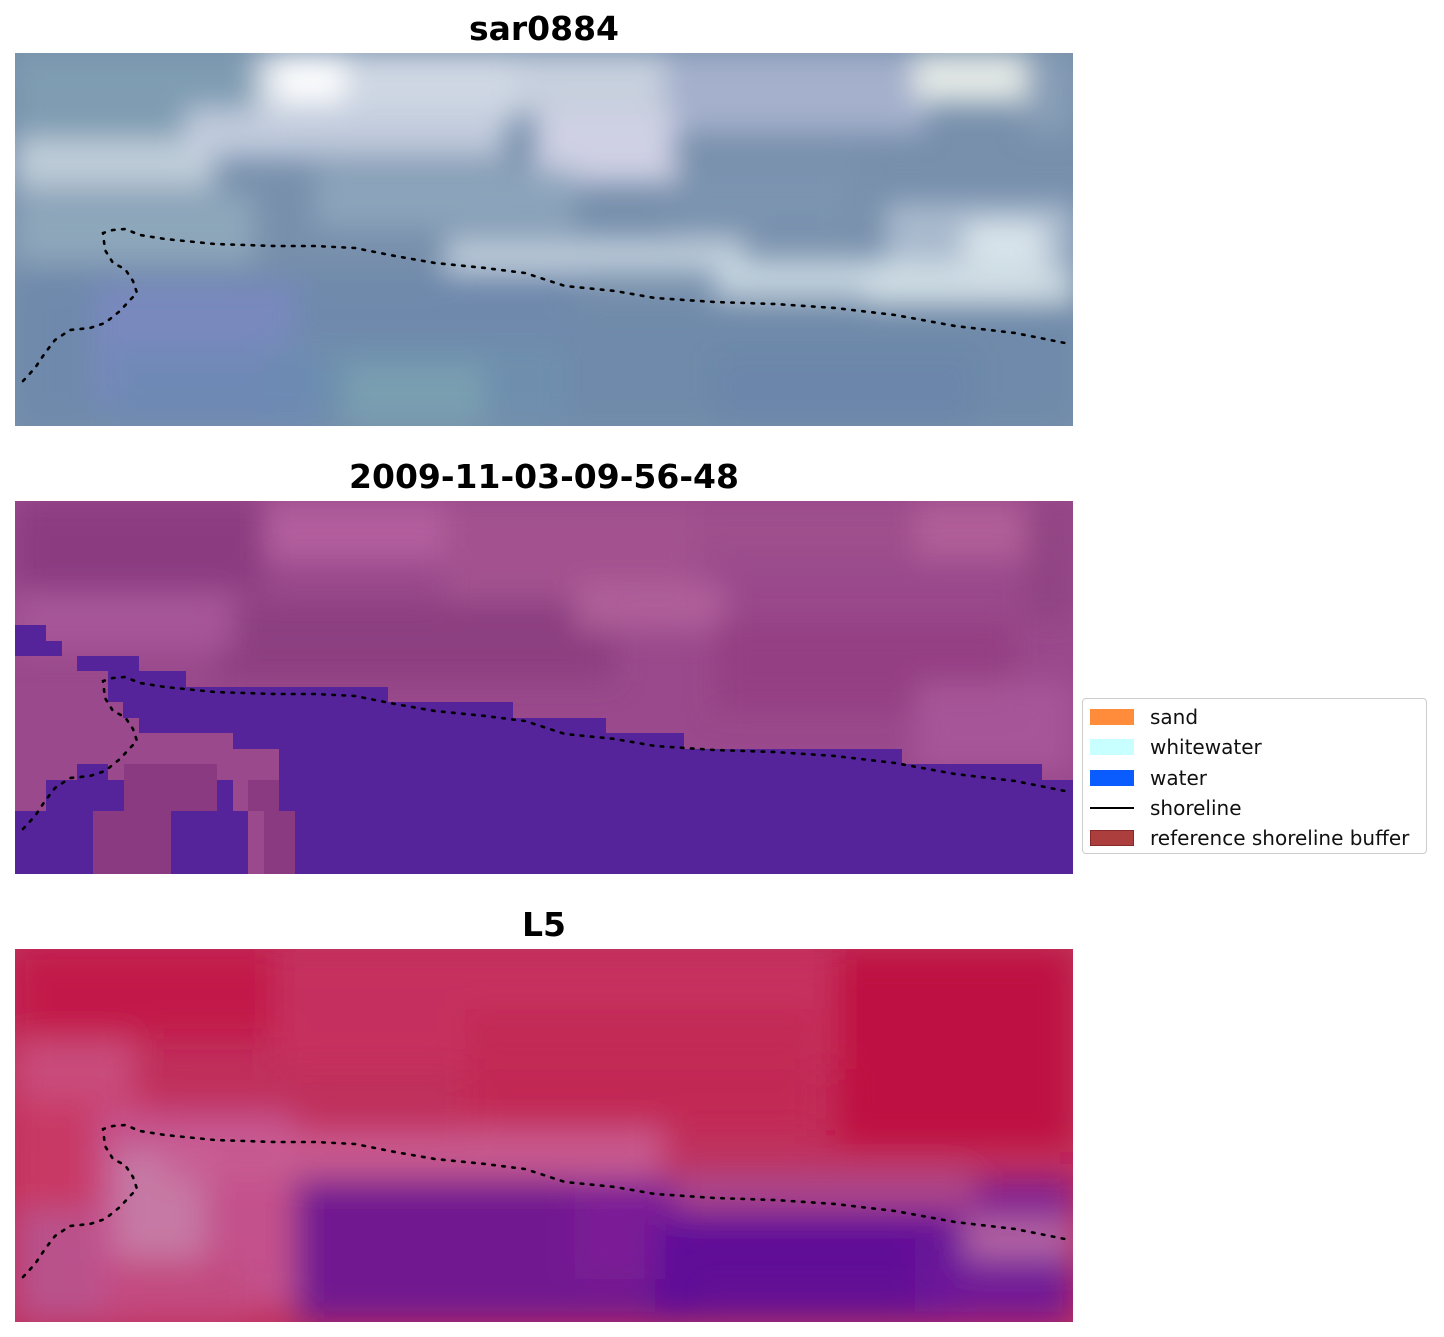 The height and width of the screenshot is (1337, 1444). Describe the element at coordinates (1254, 716) in the screenshot. I see `legend-item-sand: sand` at that location.